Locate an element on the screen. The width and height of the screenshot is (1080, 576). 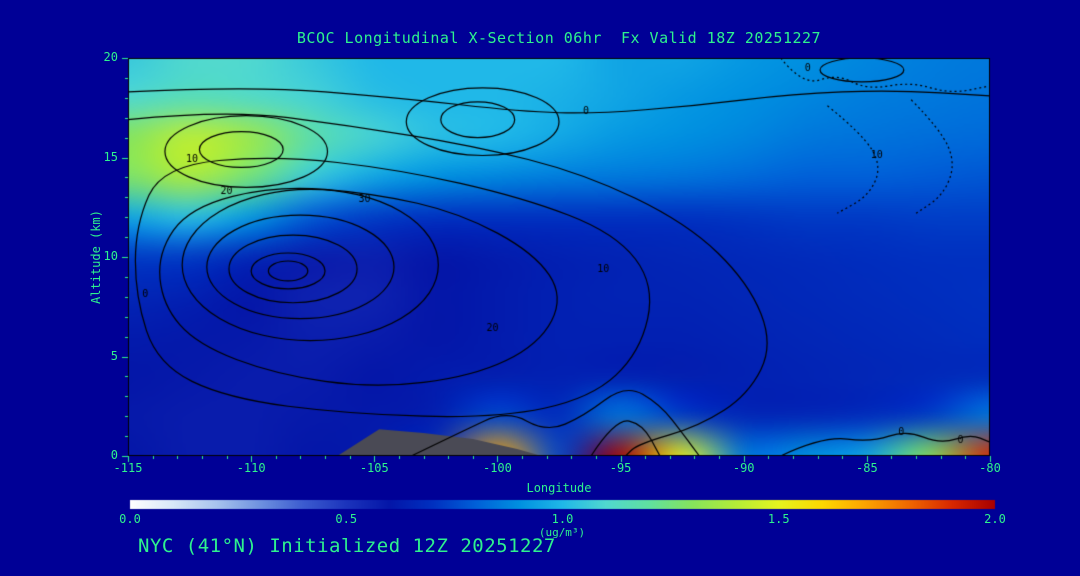
colorbar-tick-label: 1.5 is located at coordinates (778, 519).